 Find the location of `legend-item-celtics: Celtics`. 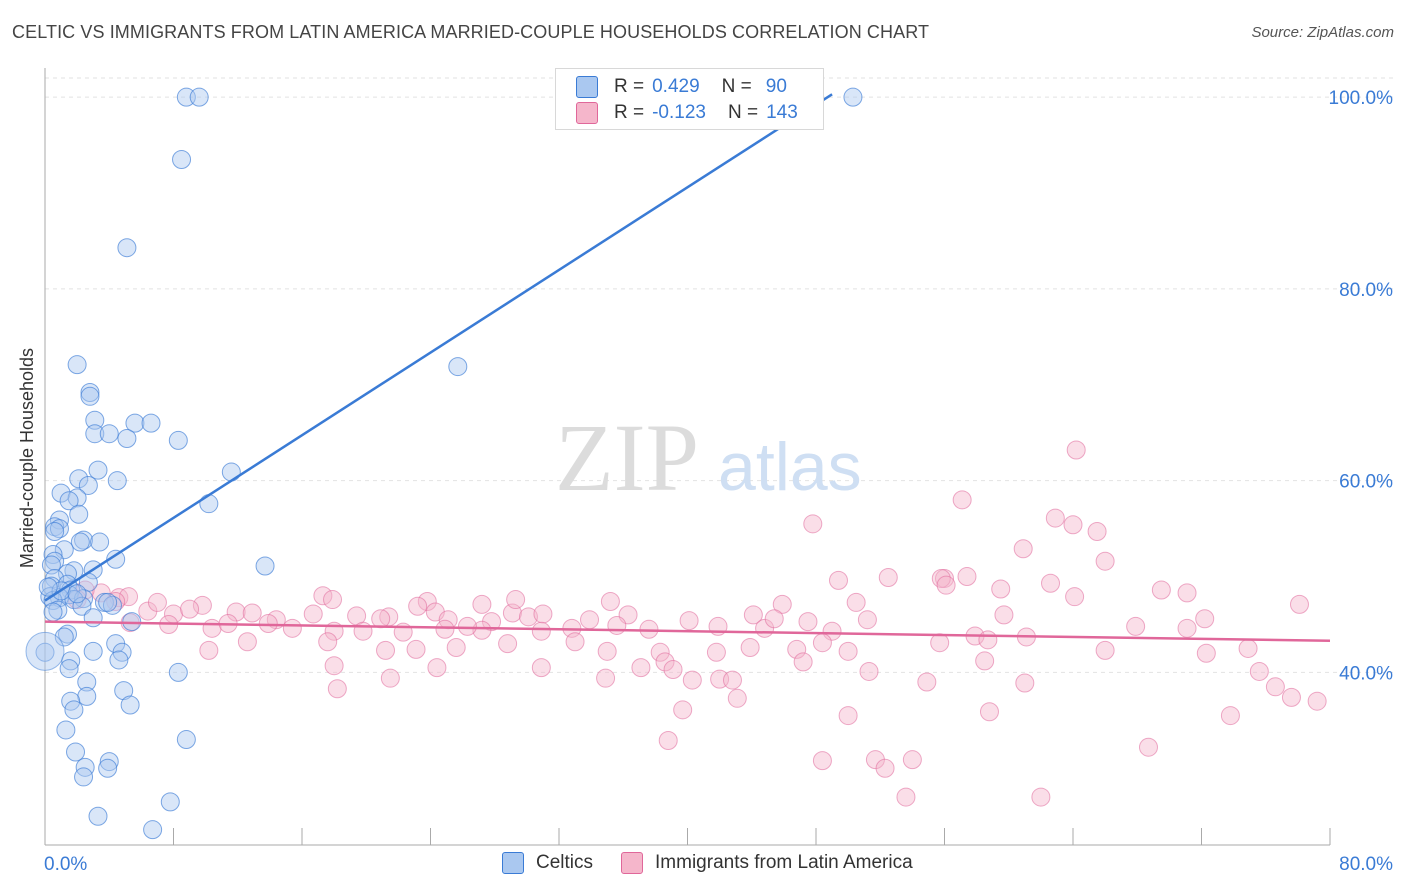

legend-item-celtics: Celtics is located at coordinates (547, 863).